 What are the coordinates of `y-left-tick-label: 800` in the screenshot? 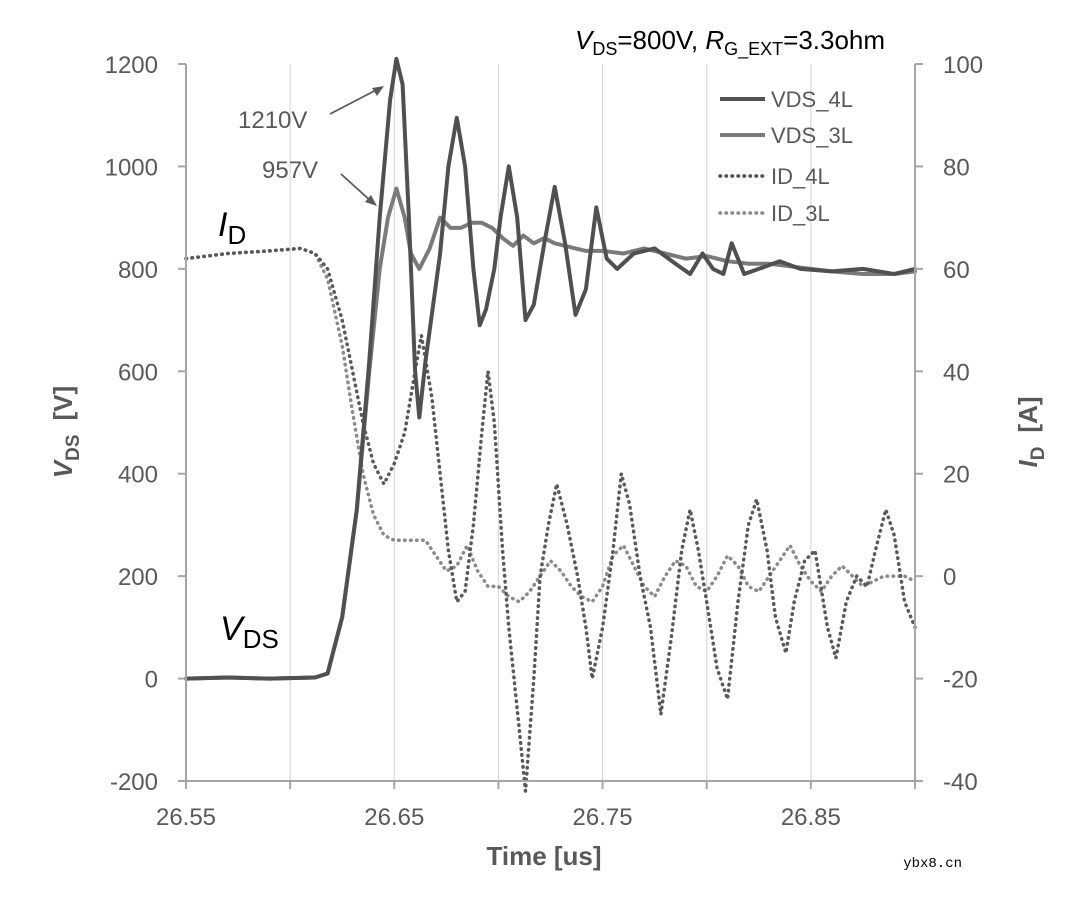 It's located at (138, 270).